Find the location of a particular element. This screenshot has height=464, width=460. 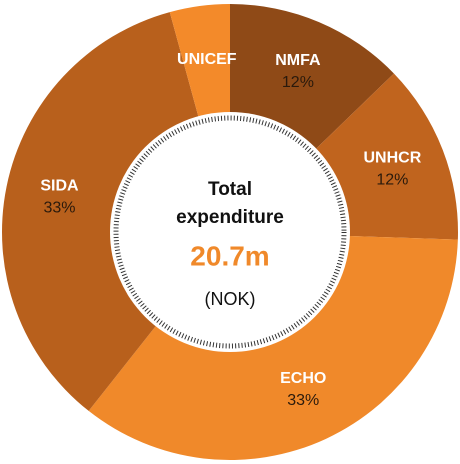

segment-name: SIDA is located at coordinates (59, 186).